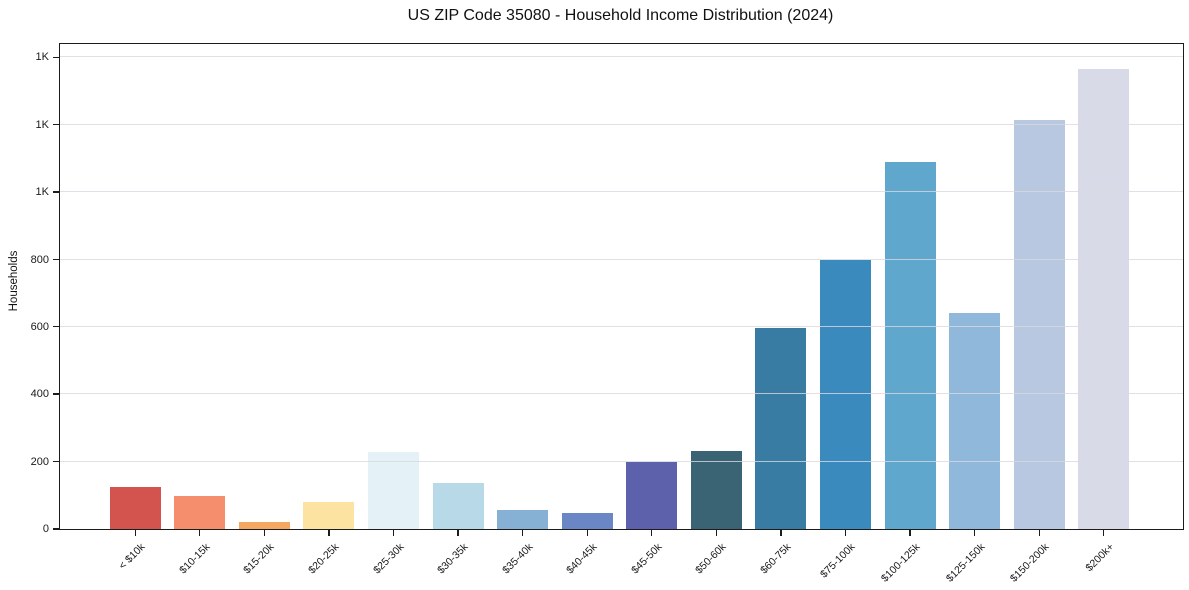 The image size is (1189, 590). I want to click on x-tick-label: $150-200k, so click(1030, 563).